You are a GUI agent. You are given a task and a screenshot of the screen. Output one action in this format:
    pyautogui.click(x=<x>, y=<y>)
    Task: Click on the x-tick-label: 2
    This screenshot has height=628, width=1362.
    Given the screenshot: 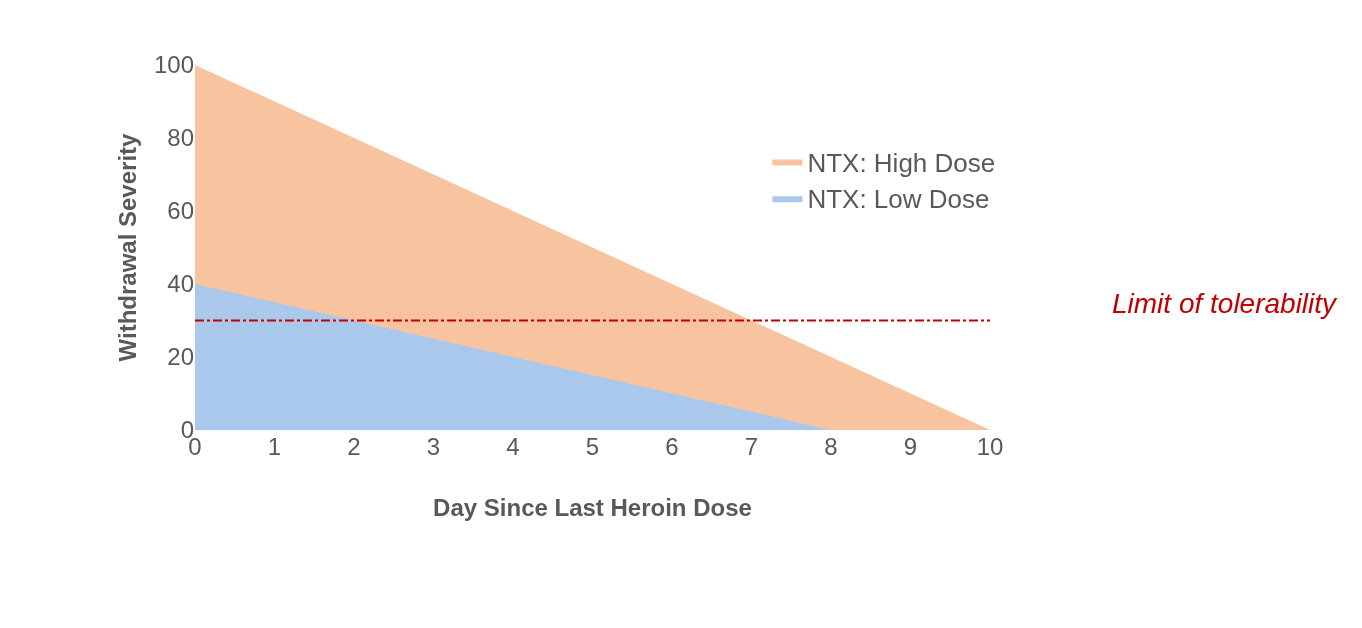 What is the action you would take?
    pyautogui.click(x=354, y=446)
    